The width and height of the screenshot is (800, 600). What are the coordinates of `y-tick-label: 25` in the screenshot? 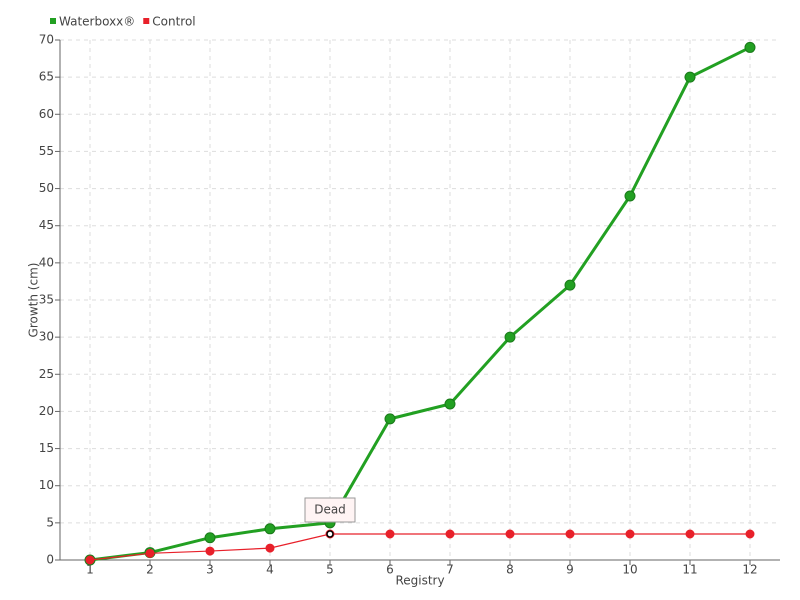 It's located at (46, 374).